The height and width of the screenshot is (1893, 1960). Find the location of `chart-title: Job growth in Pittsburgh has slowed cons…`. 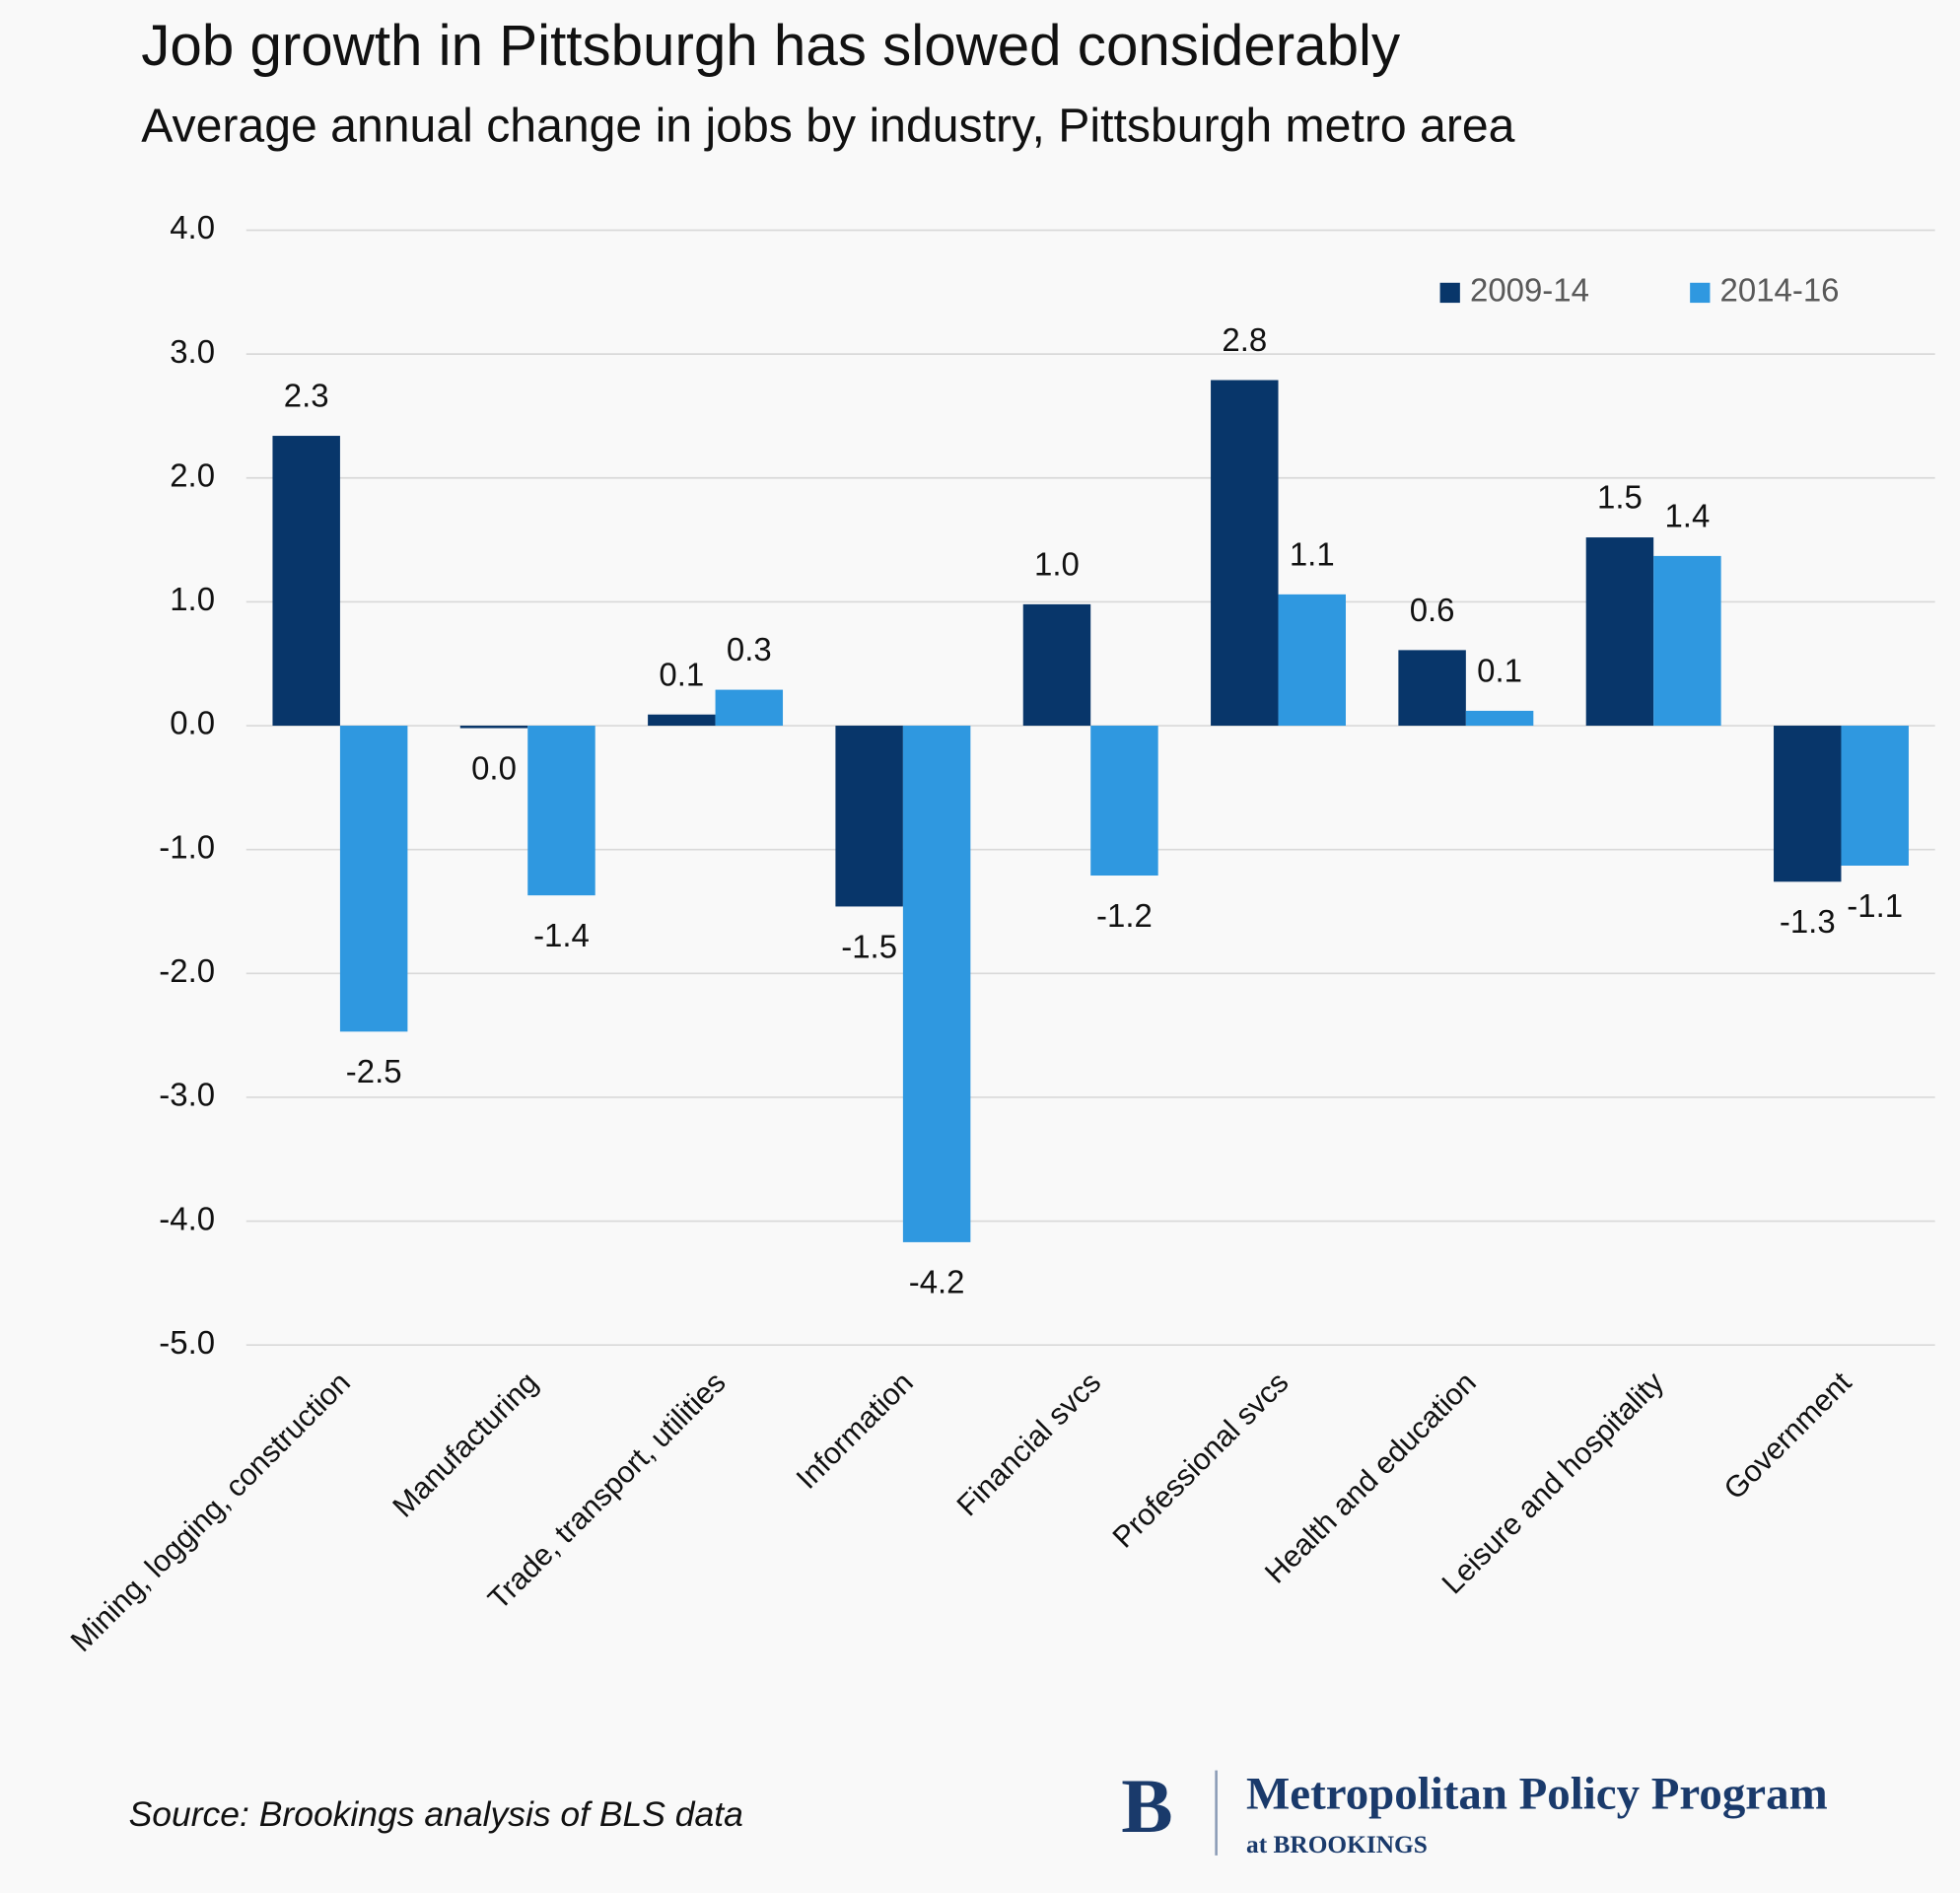

chart-title: Job growth in Pittsburgh has slowed cons… is located at coordinates (771, 46).